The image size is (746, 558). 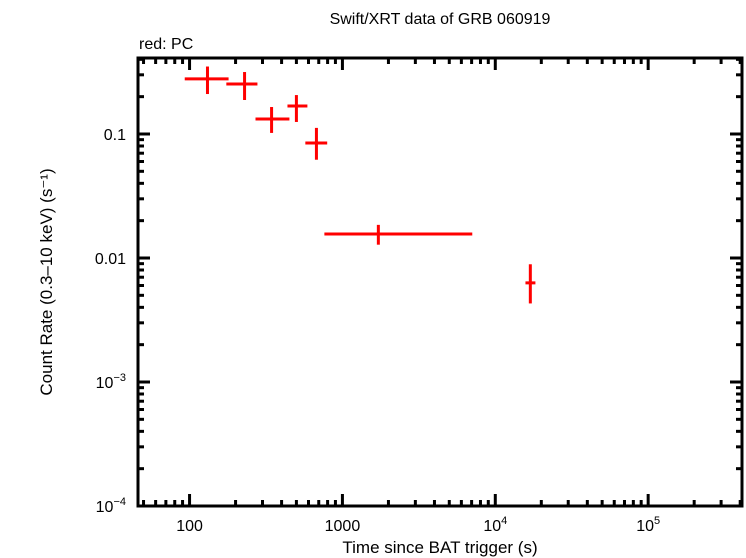 I want to click on x-tick-label: 1000, so click(x=343, y=526).